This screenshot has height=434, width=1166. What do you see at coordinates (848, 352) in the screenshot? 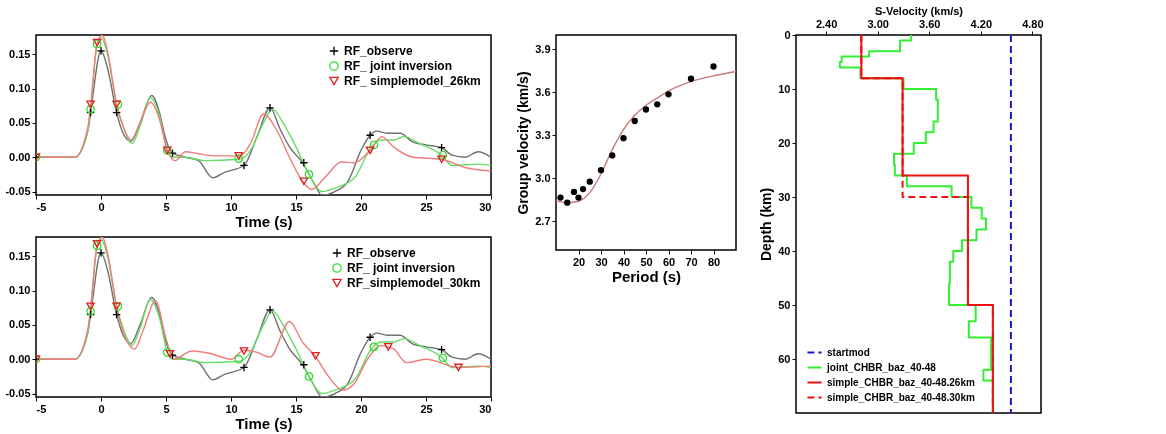
I see `legend-label: startmod` at bounding box center [848, 352].